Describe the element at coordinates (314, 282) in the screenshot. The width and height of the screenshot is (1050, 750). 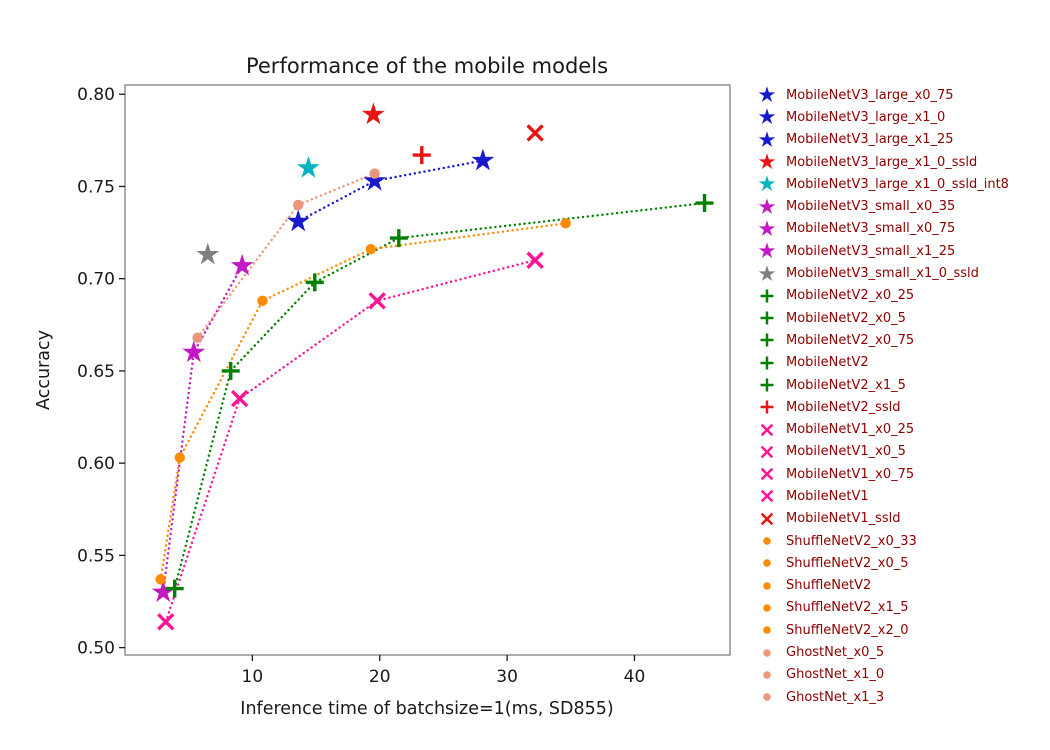
I see `MobileNetV2_x0_75-marker` at that location.